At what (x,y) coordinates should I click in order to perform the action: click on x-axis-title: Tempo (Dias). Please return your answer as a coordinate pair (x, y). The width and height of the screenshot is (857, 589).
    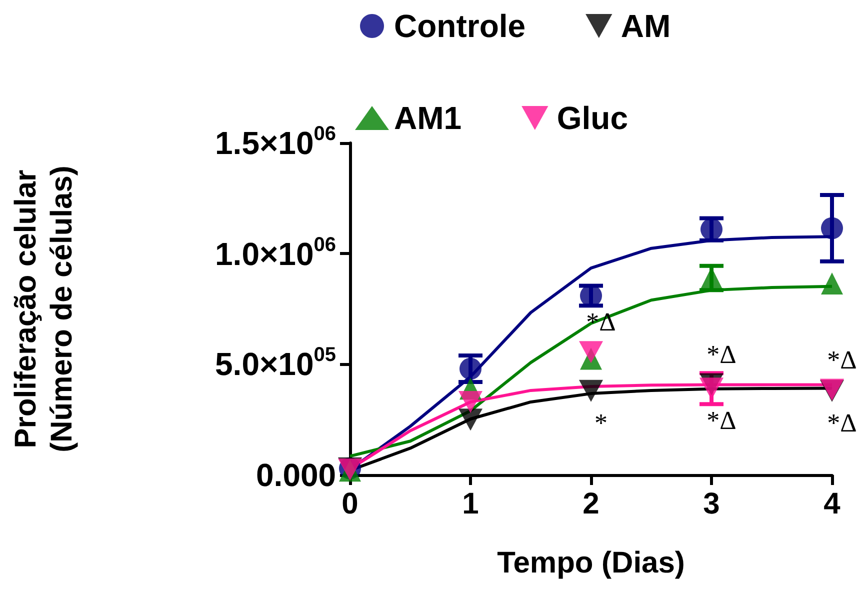
    Looking at the image, I should click on (591, 563).